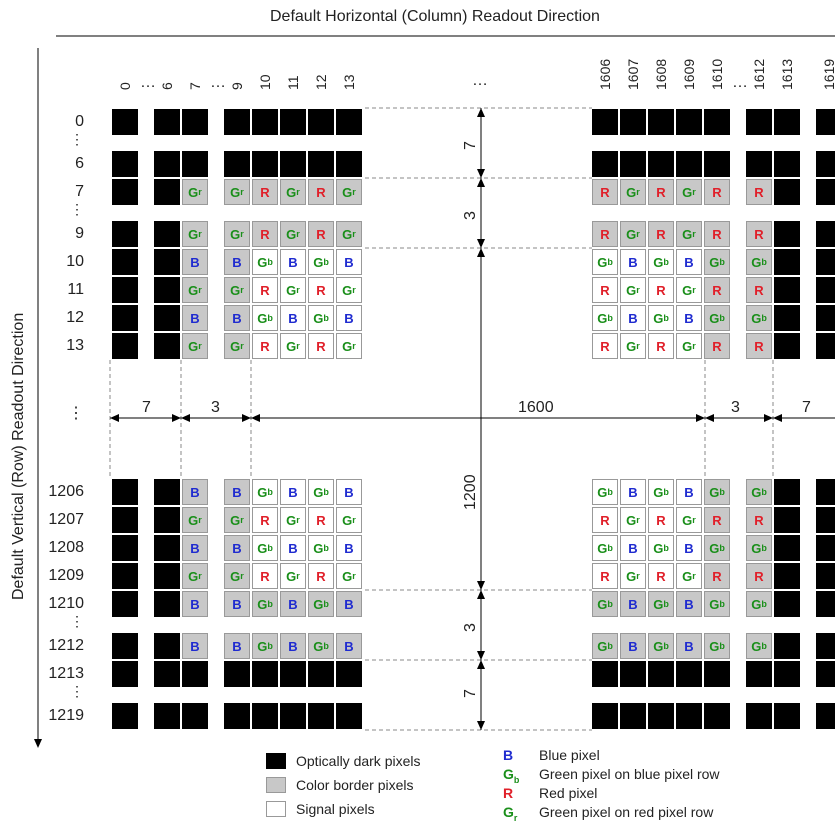 Image resolution: width=835 pixels, height=826 pixels. I want to click on column-label: 7, so click(195, 77).